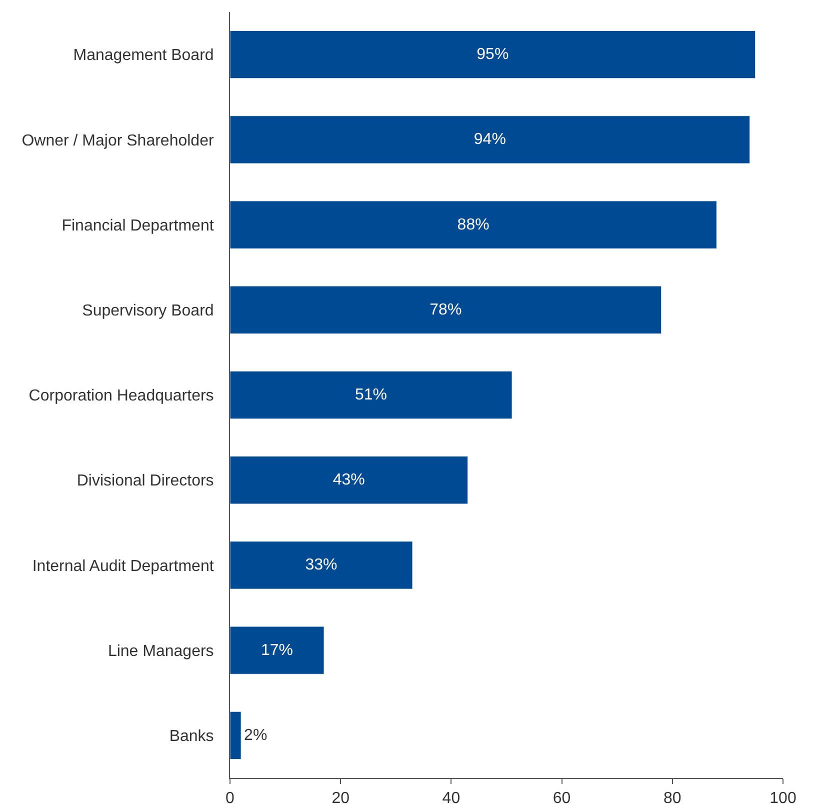 This screenshot has height=805, width=828. Describe the element at coordinates (148, 311) in the screenshot. I see `y-tick-label: Supervisory Board` at that location.